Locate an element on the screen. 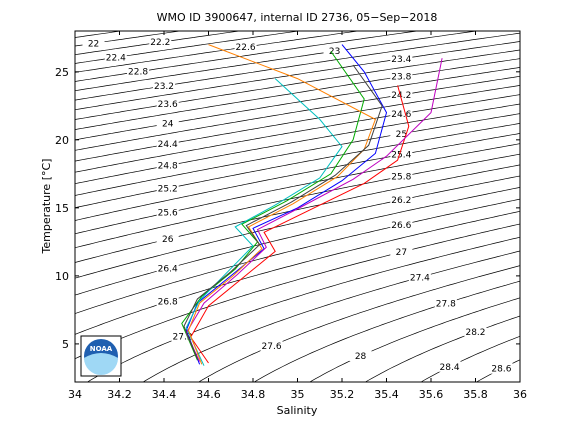 This screenshot has width=576, height=432. contour-label: 25.2 is located at coordinates (168, 189).